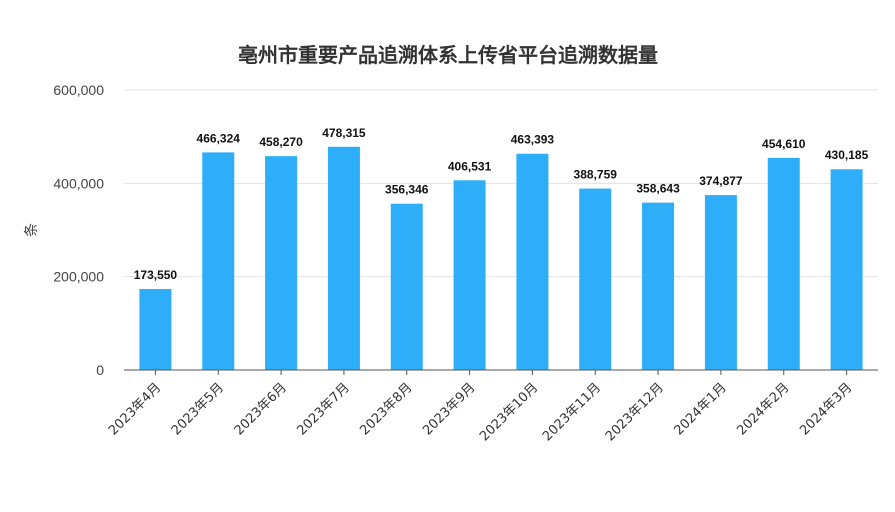 Image resolution: width=895 pixels, height=512 pixels. I want to click on data-label: 458,270, so click(281, 142).